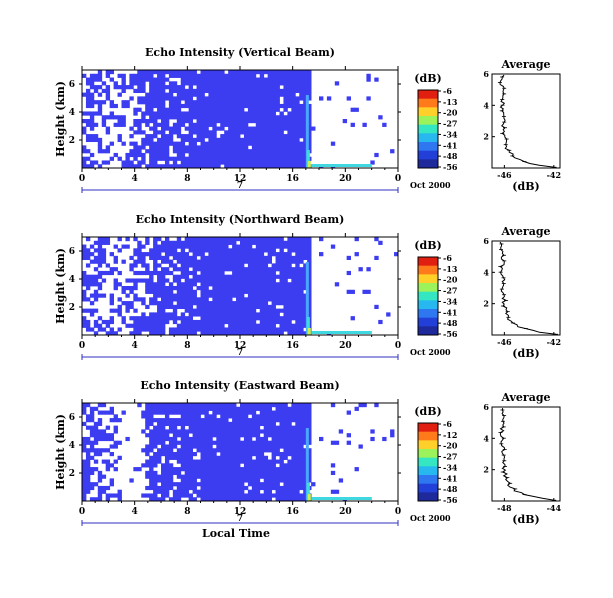 This screenshot has width=613, height=598. Describe the element at coordinates (525, 231) in the screenshot. I see `profile-title: Average` at that location.